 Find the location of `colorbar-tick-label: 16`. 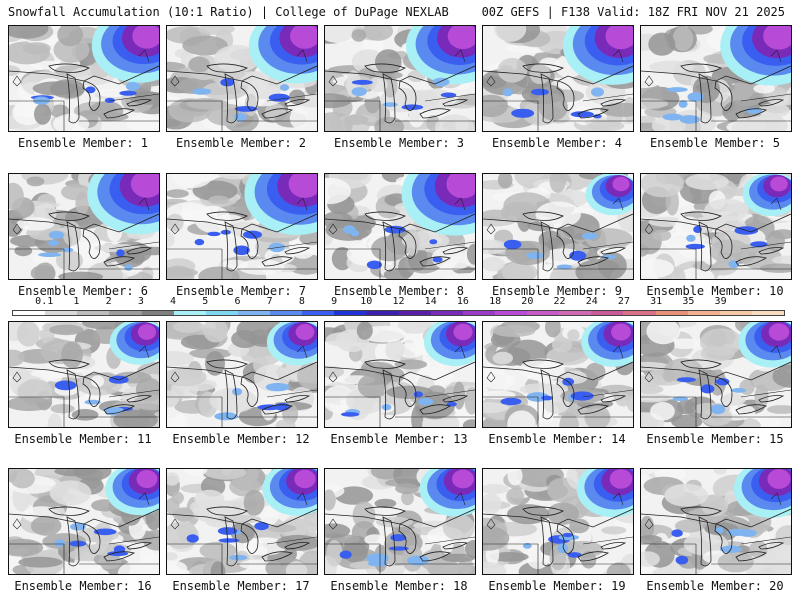

colorbar-tick-label: 16 is located at coordinates (462, 301).